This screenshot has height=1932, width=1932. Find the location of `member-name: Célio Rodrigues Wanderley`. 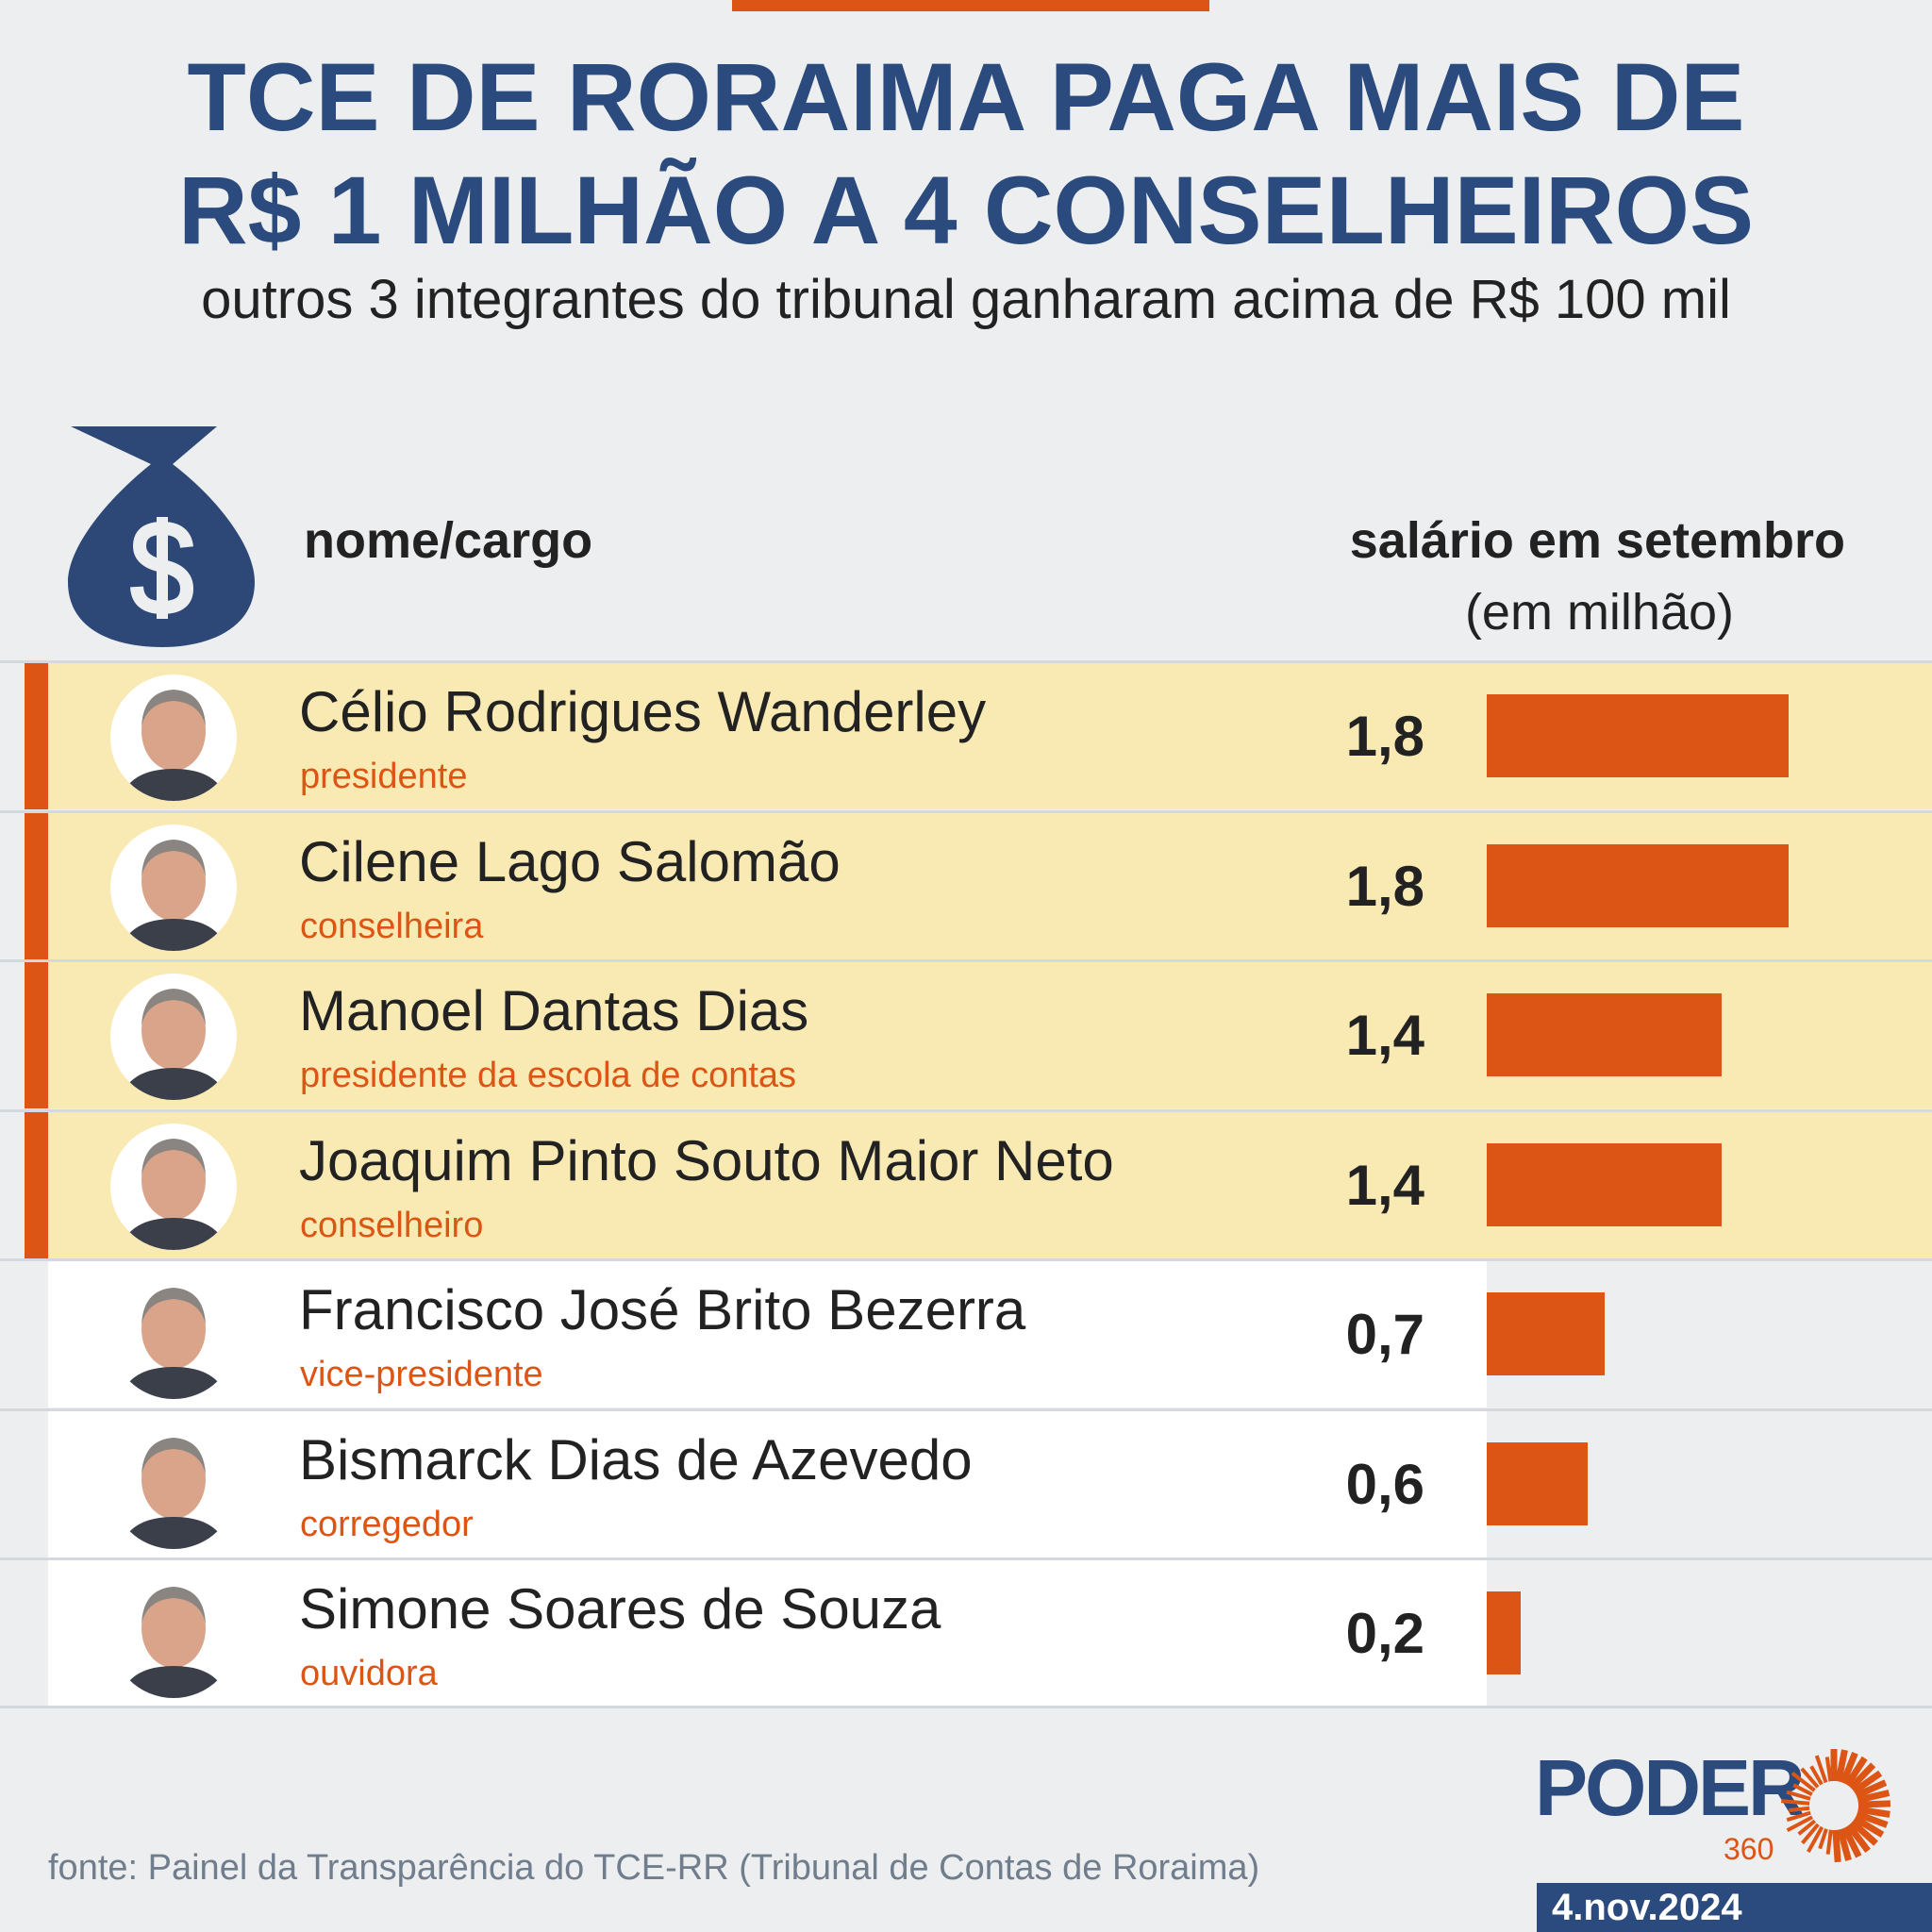

member-name: Célio Rodrigues Wanderley is located at coordinates (643, 712).